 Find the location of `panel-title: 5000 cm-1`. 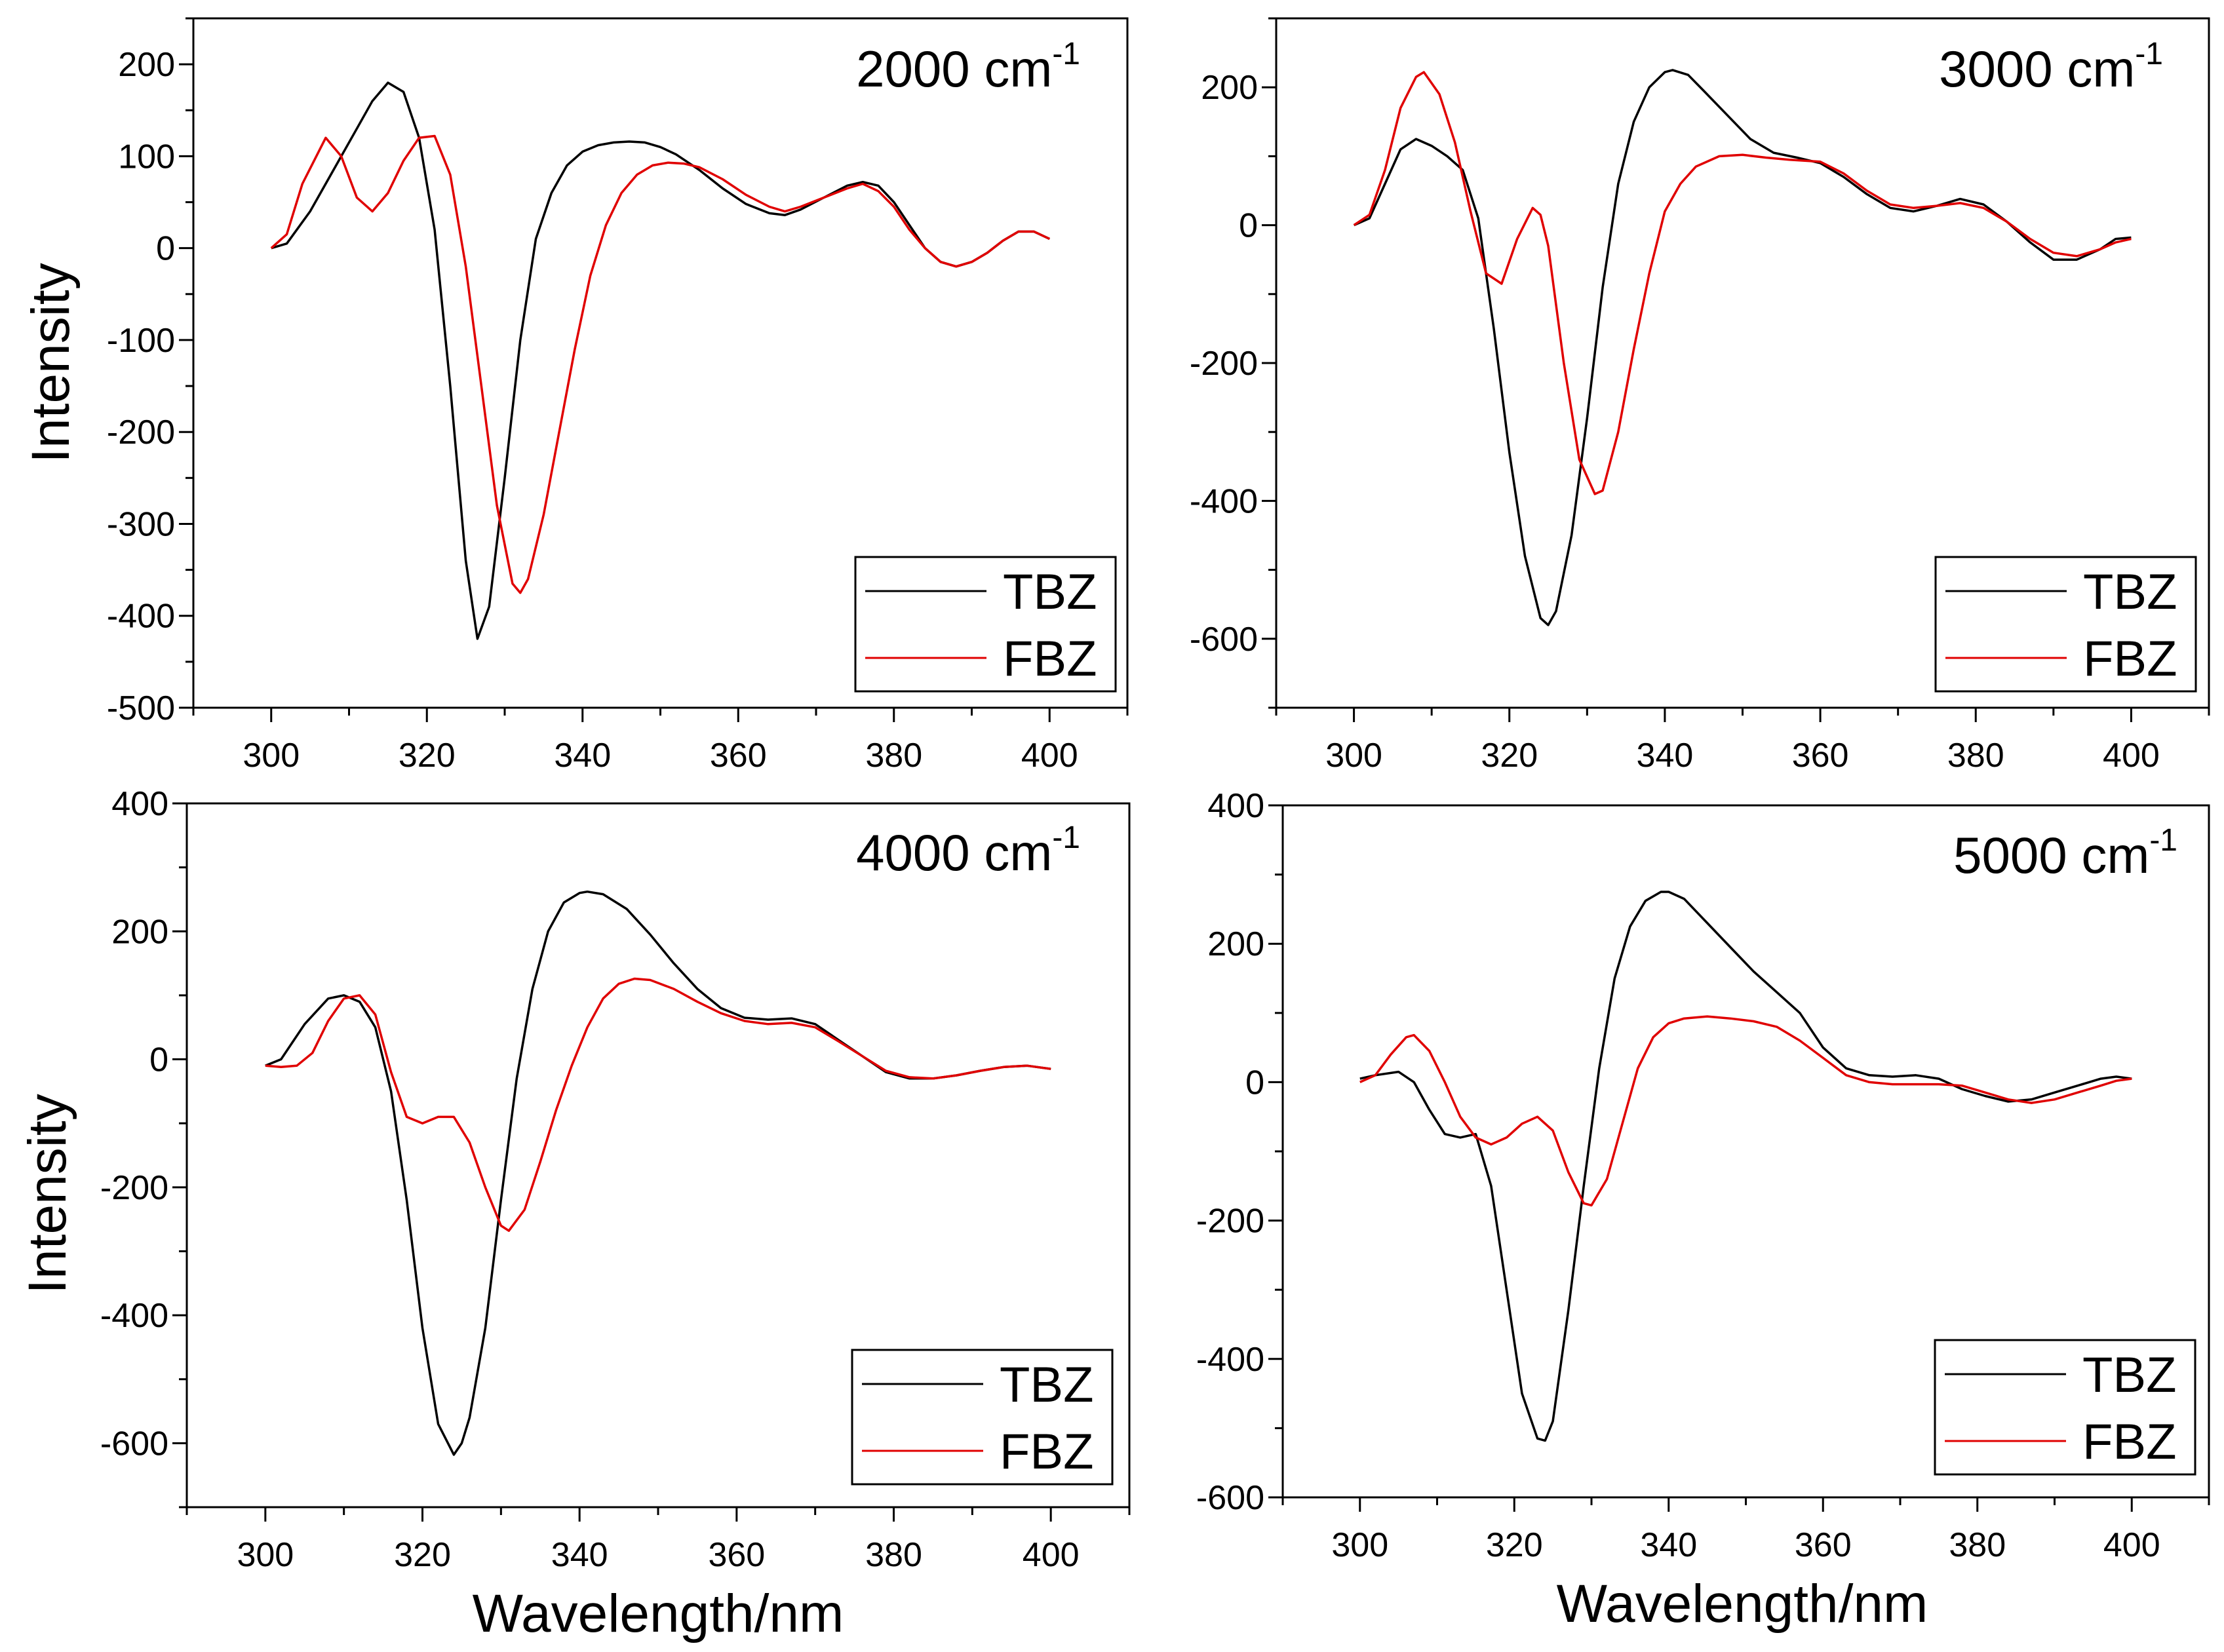

panel-title: 5000 cm-1 is located at coordinates (2065, 854).